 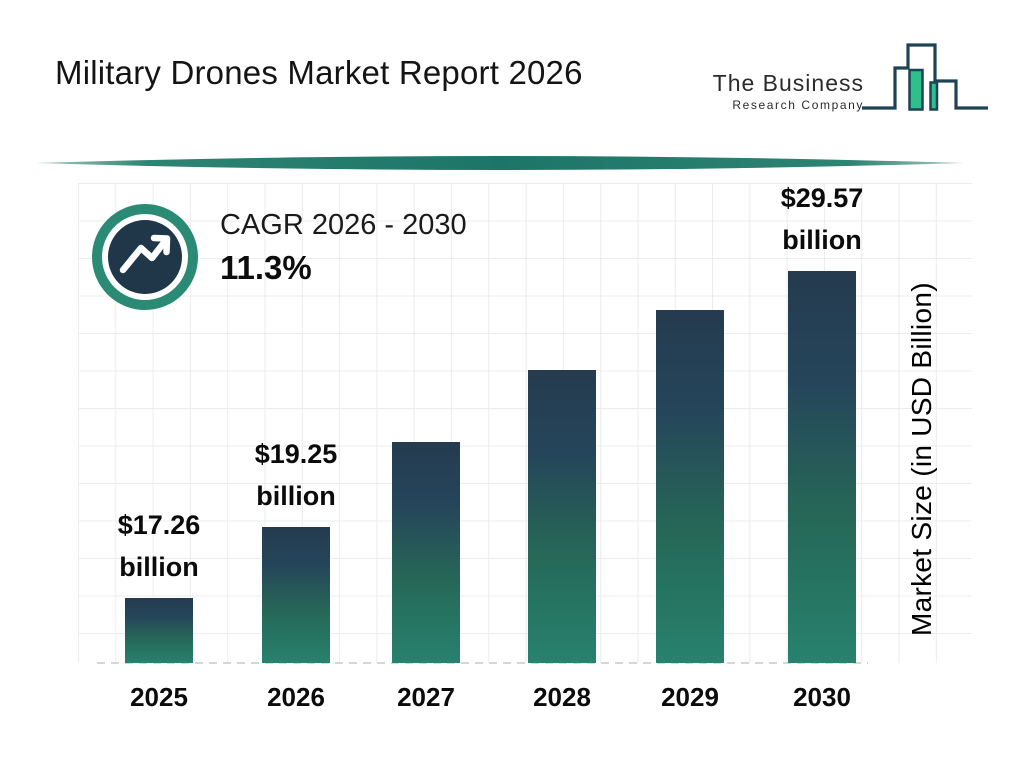 I want to click on bar-value-amount: $29.57, so click(x=822, y=198).